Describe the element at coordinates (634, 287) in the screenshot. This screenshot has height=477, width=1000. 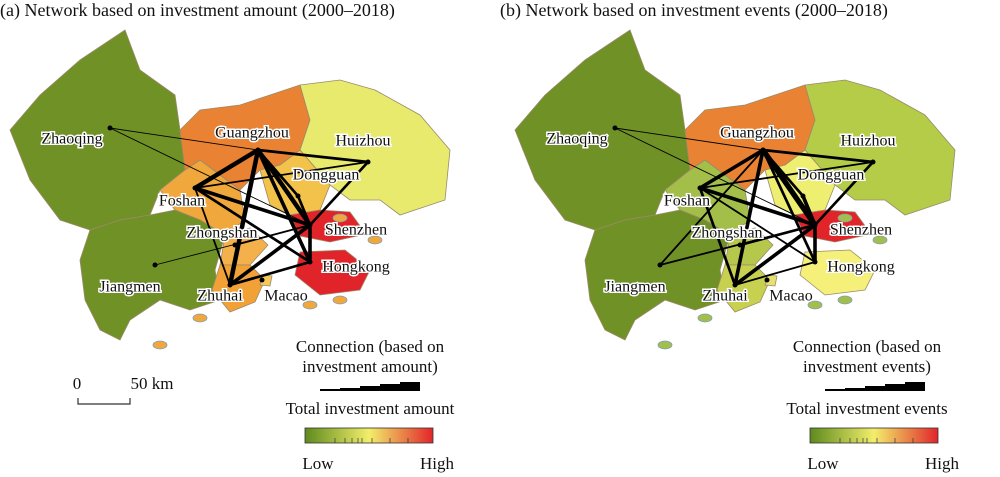
I see `city-label: Jiangmen` at that location.